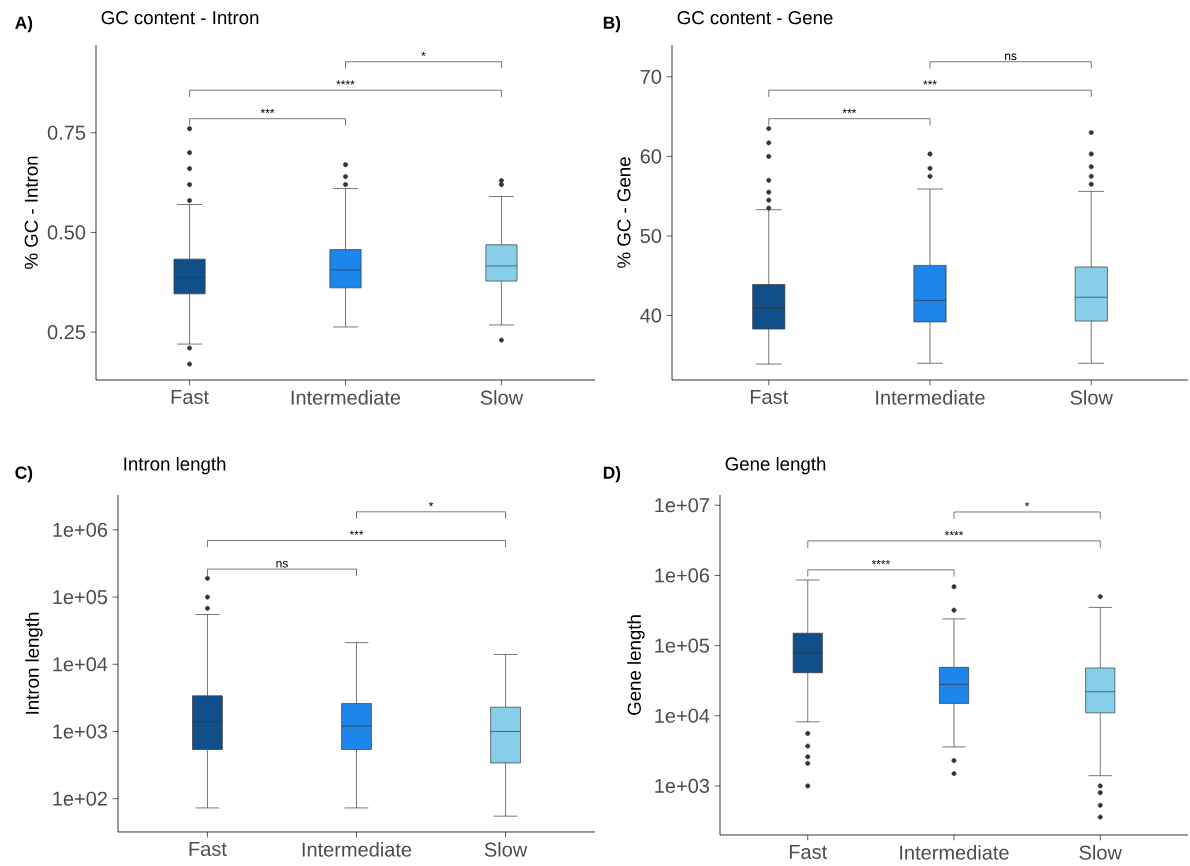 Image resolution: width=1190 pixels, height=866 pixels. What do you see at coordinates (651, 315) in the screenshot?
I see `y-tick-label: 40` at bounding box center [651, 315].